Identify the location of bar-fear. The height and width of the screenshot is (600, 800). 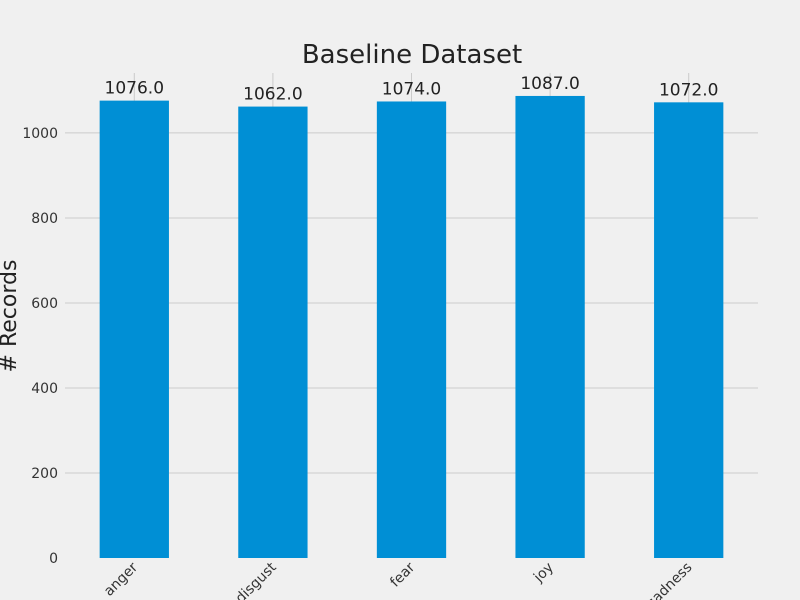
(411, 329).